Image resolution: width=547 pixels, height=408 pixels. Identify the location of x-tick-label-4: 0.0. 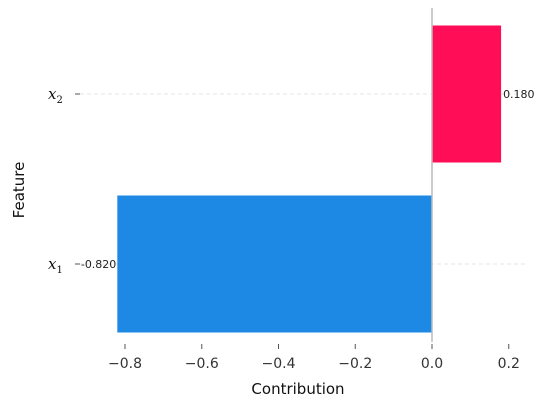
(432, 364).